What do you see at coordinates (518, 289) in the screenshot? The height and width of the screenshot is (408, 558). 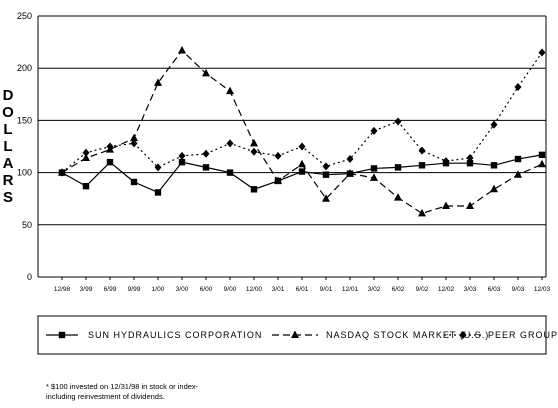 I see `x-tick-label: 9/03` at bounding box center [518, 289].